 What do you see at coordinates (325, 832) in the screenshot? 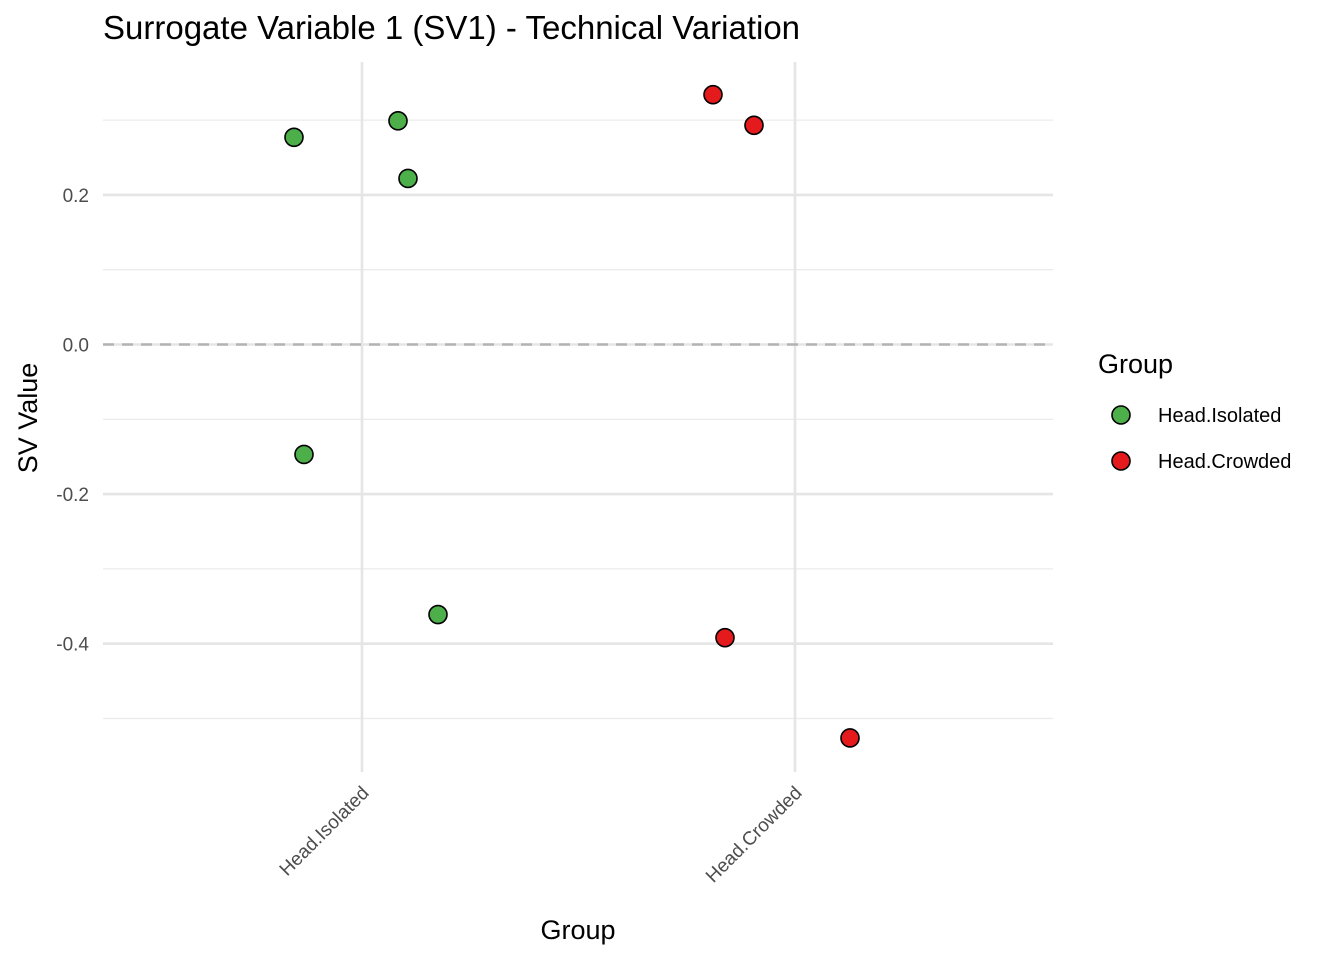
I see `x-tick-label: Head.Isolated` at bounding box center [325, 832].